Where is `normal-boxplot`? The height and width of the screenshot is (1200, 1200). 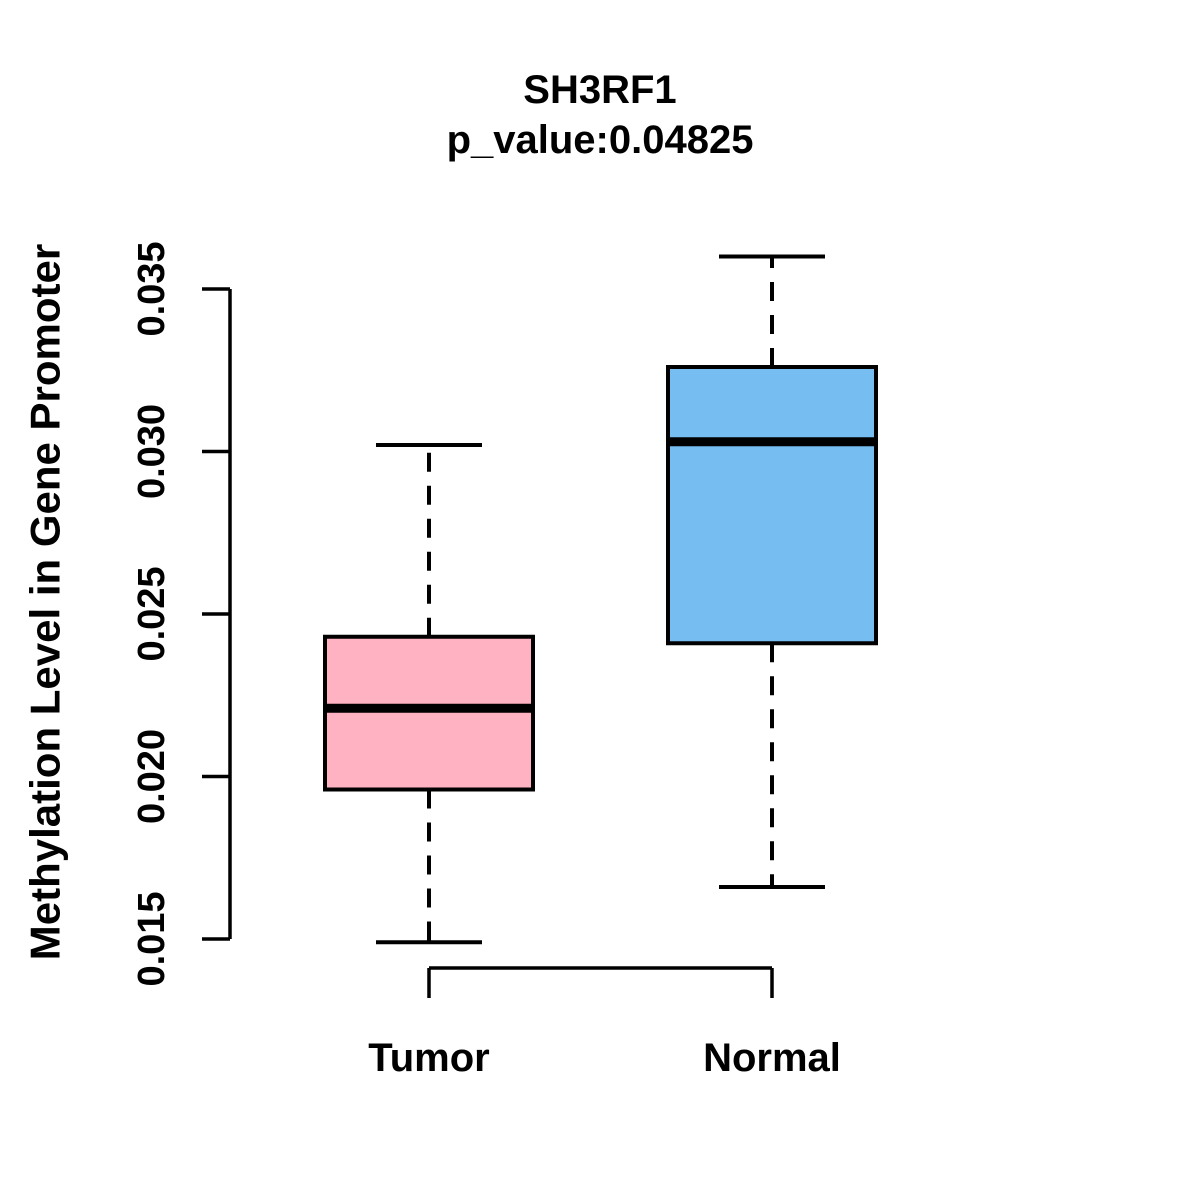
normal-boxplot is located at coordinates (772, 571).